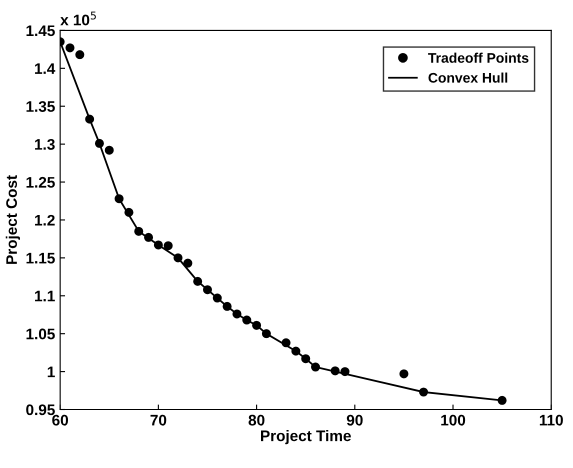 The width and height of the screenshot is (573, 468). Describe the element at coordinates (13, 219) in the screenshot. I see `y-axis-title: Project Cost` at that location.